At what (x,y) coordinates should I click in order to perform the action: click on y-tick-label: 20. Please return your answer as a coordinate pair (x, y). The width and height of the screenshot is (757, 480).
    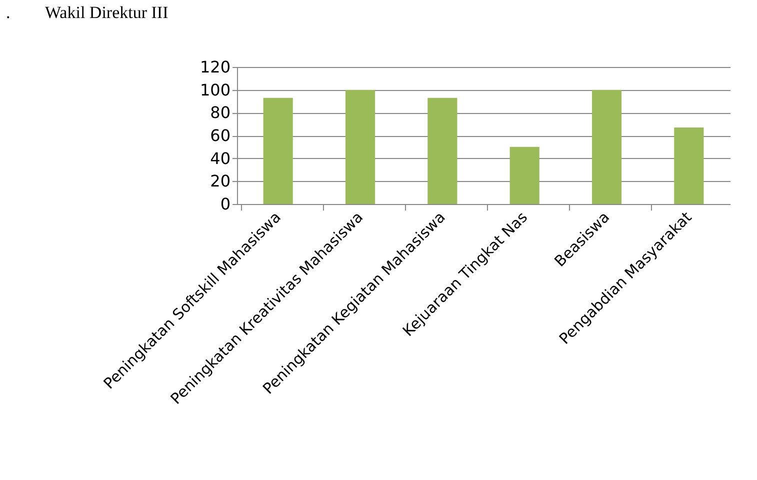
    Looking at the image, I should click on (220, 181).